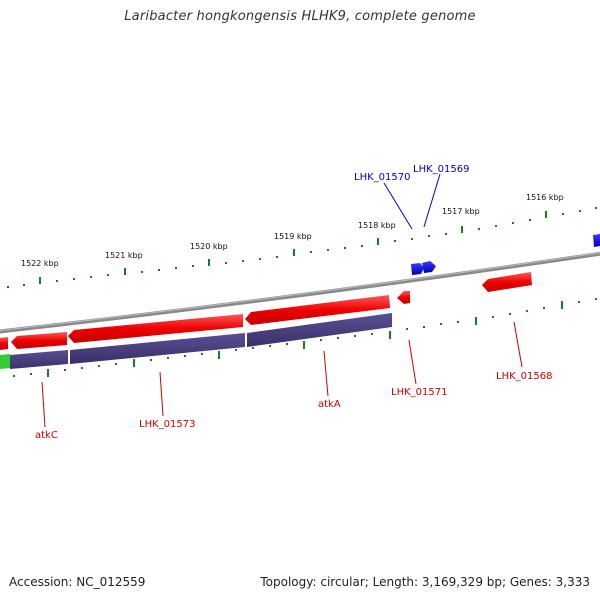 Image resolution: width=600 pixels, height=600 pixels. I want to click on reverse-strand-genes, so click(266, 311).